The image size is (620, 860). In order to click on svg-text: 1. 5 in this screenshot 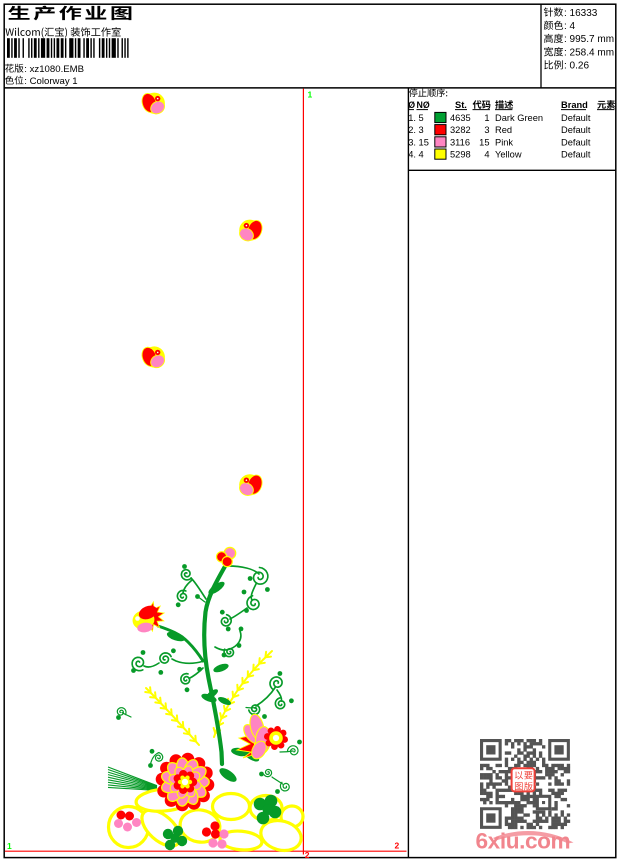, I will do `click(416, 118)`.